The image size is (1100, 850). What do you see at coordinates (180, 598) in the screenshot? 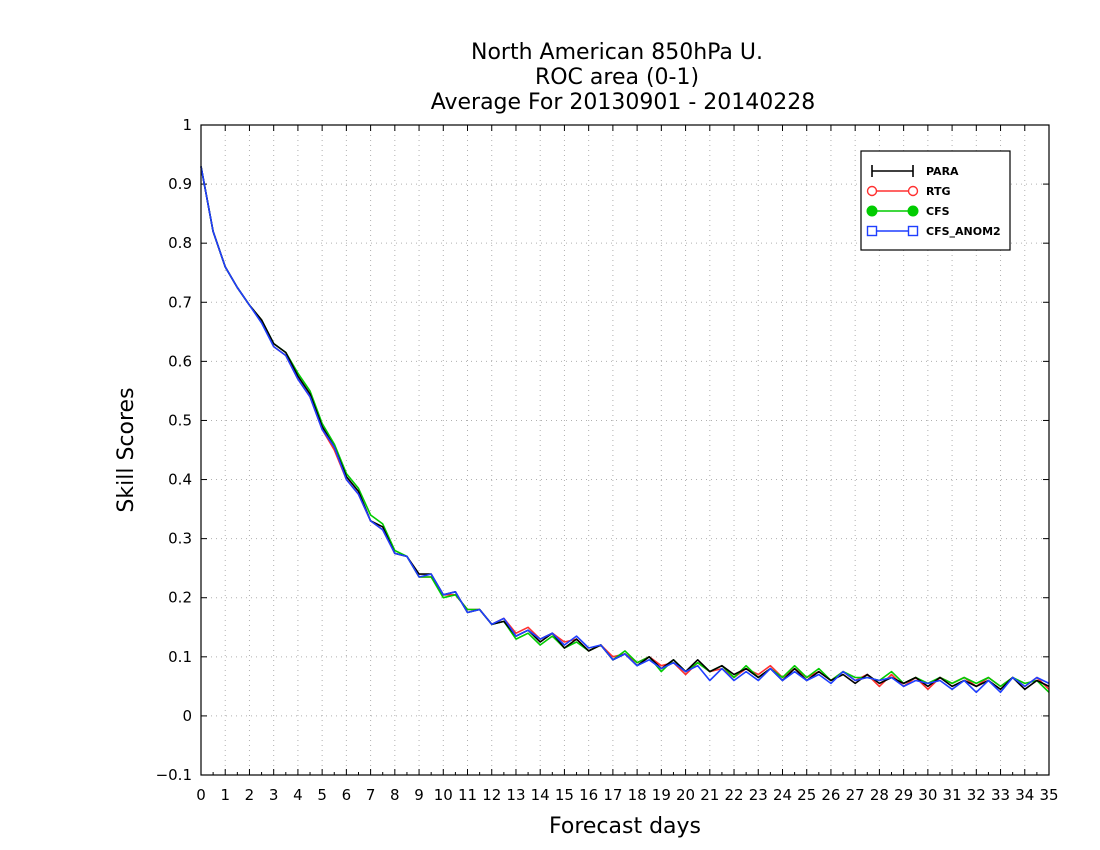
I see `y-tick-label: 0.2` at bounding box center [180, 598].